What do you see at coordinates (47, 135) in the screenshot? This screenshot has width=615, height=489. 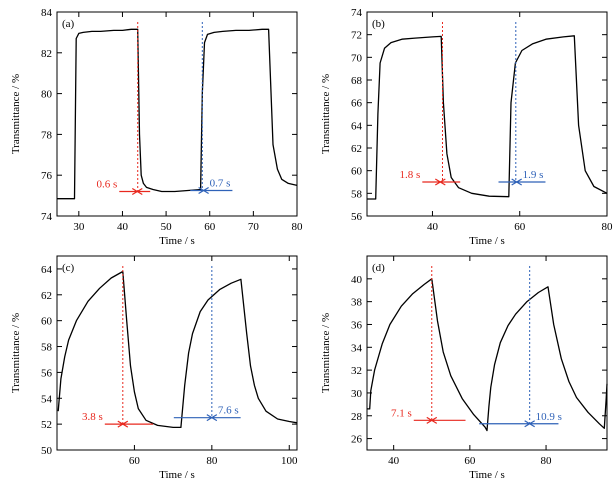 I see `y-tick-label: 78` at bounding box center [47, 135].